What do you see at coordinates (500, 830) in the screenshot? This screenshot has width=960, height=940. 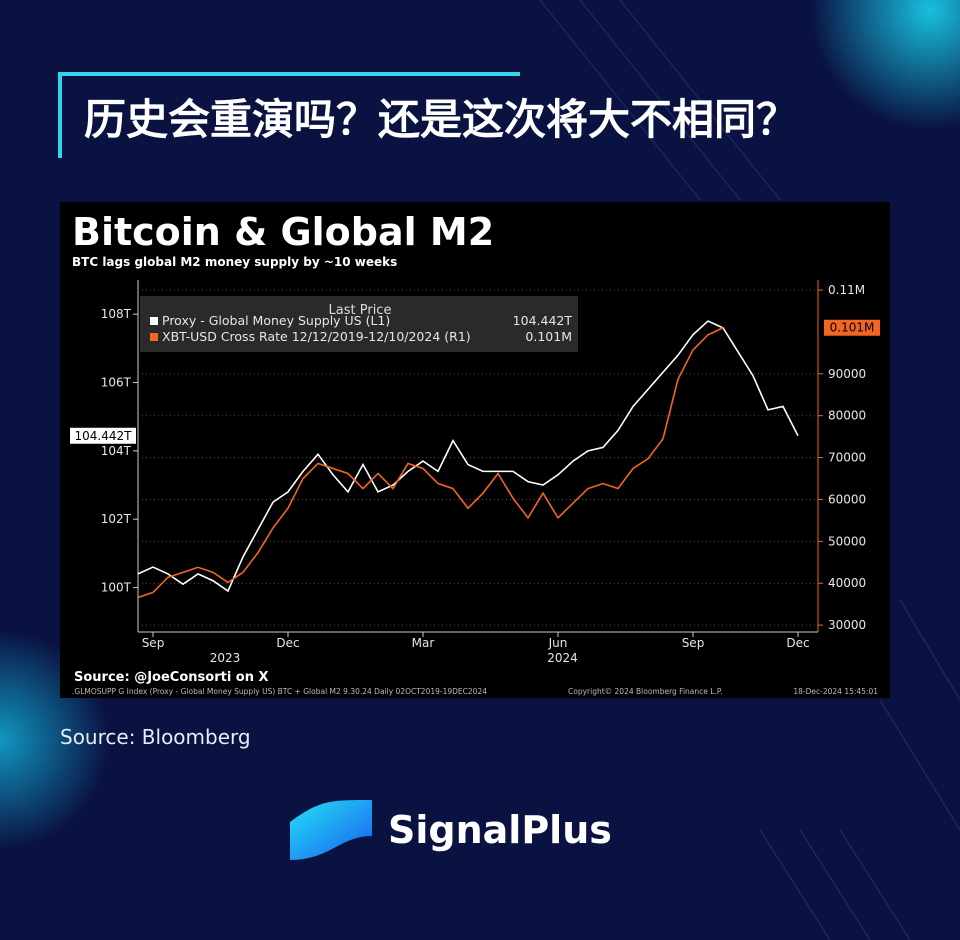 I see `brand: SignalPlus` at bounding box center [500, 830].